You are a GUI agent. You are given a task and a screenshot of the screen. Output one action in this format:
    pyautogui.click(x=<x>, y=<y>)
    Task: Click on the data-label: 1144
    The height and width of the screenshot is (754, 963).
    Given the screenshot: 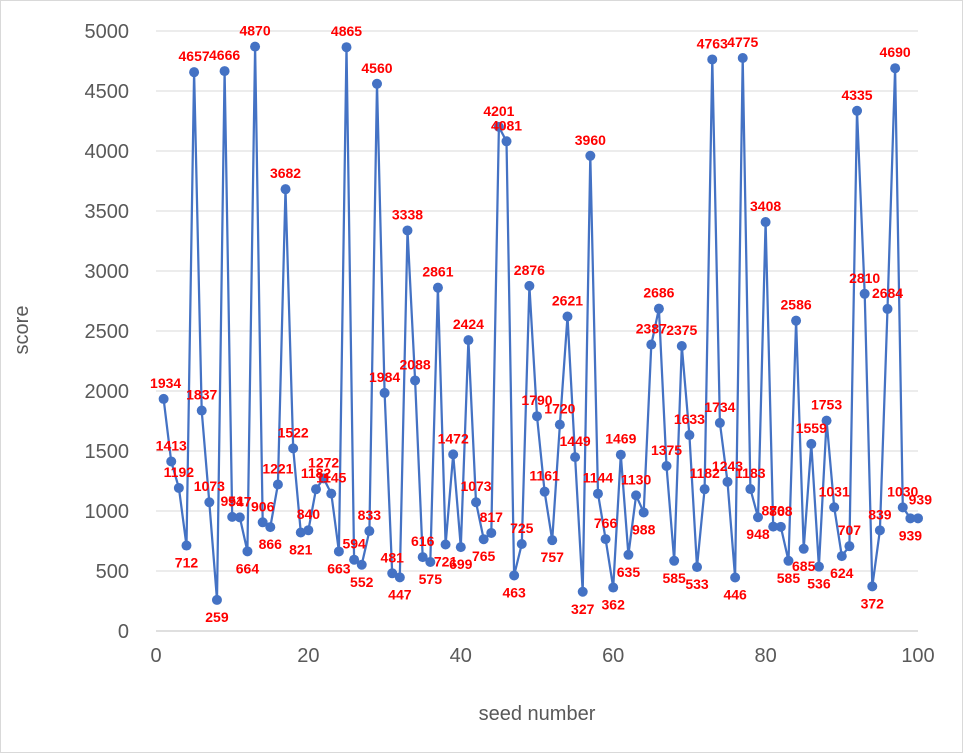 What is the action you would take?
    pyautogui.click(x=598, y=478)
    